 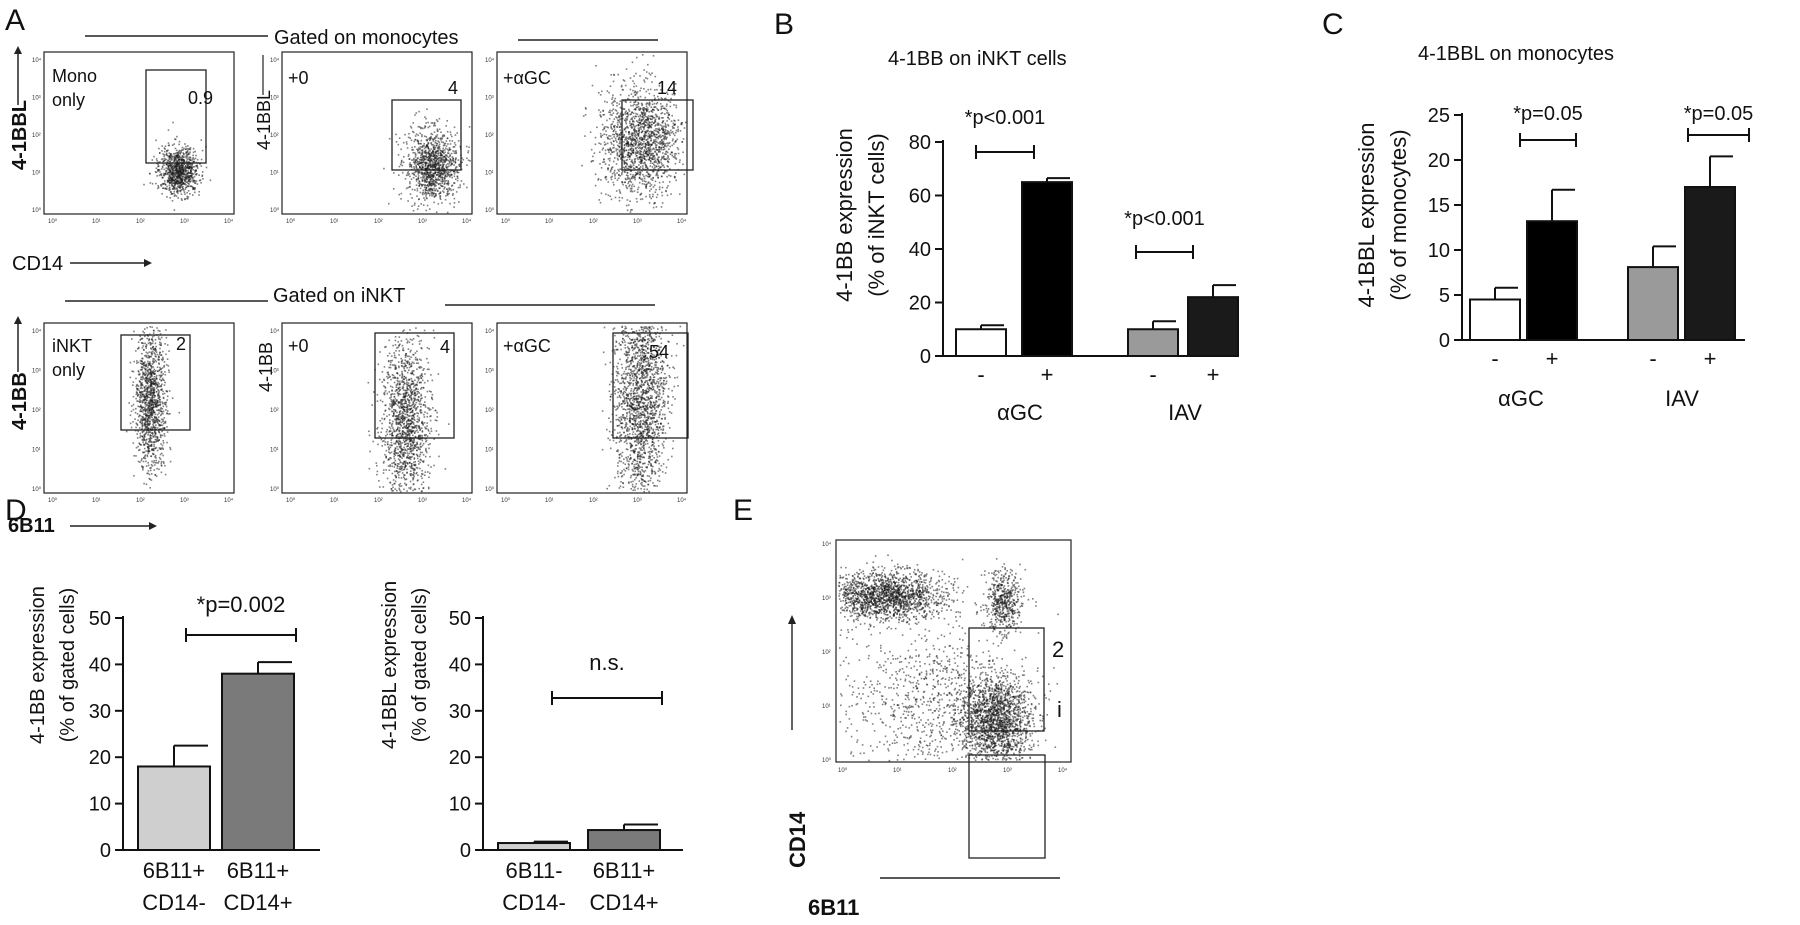 What do you see at coordinates (100, 805) in the screenshot?
I see `y-tick-label: 10` at bounding box center [100, 805].